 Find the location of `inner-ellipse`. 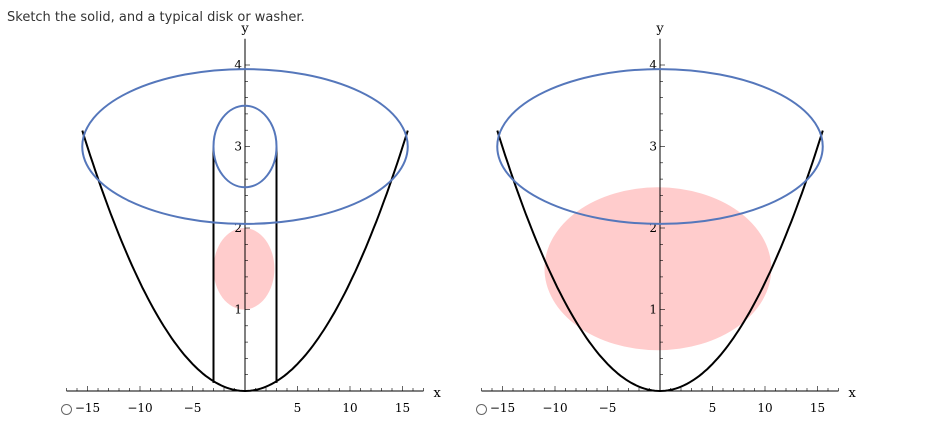

inner-ellipse is located at coordinates (245, 146).